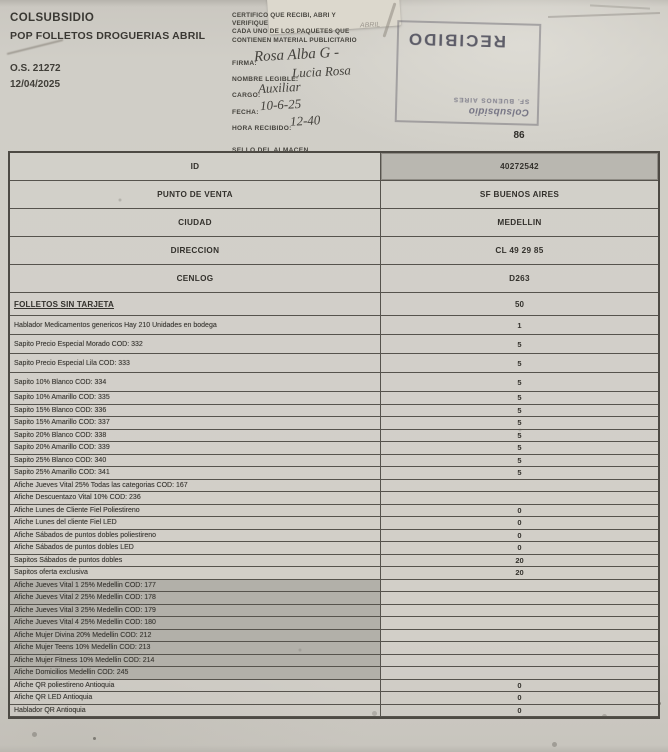  Describe the element at coordinates (195, 344) in the screenshot. I see `row-label: Sapito Precio Especial Morado COD: 332` at that location.